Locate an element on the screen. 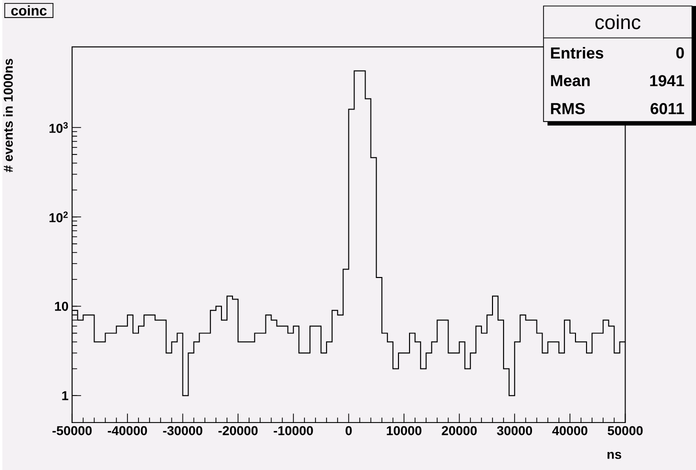  x-tick-label: -20000 is located at coordinates (238, 431).